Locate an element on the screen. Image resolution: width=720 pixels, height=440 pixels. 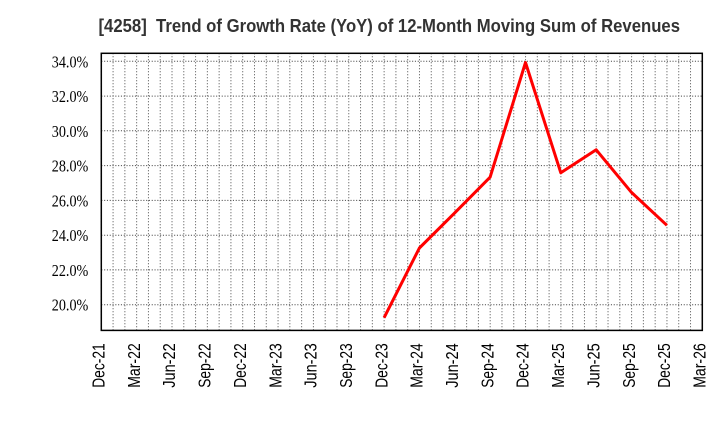
svg-text: Jun-24 is located at coordinates (452, 365).